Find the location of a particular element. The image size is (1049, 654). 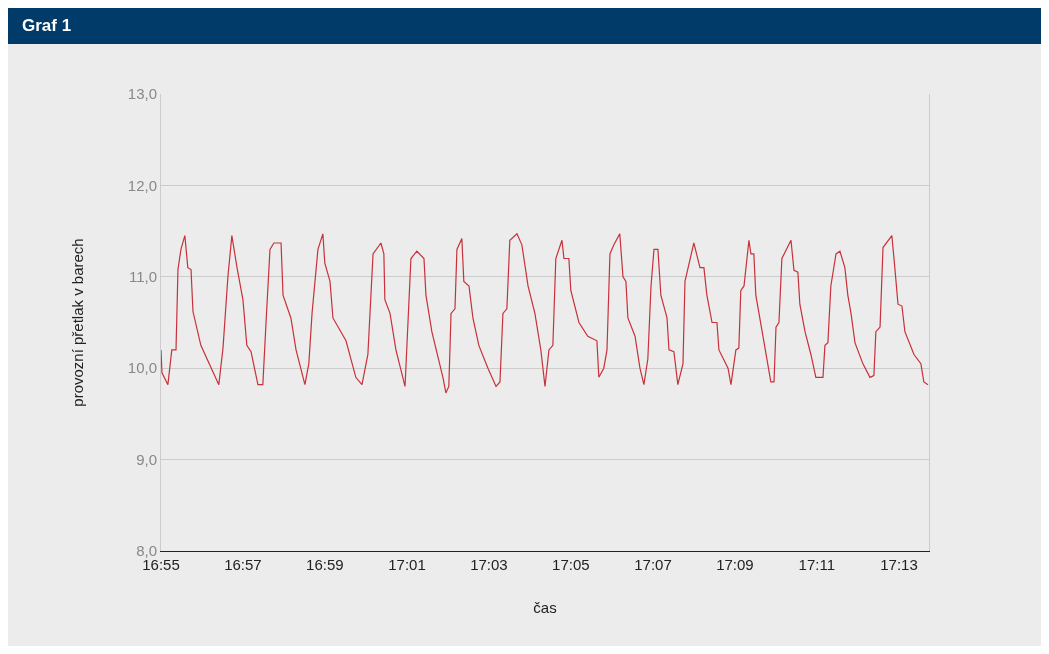

y-axis-title: provozní přetlak v barech is located at coordinates (78, 322).